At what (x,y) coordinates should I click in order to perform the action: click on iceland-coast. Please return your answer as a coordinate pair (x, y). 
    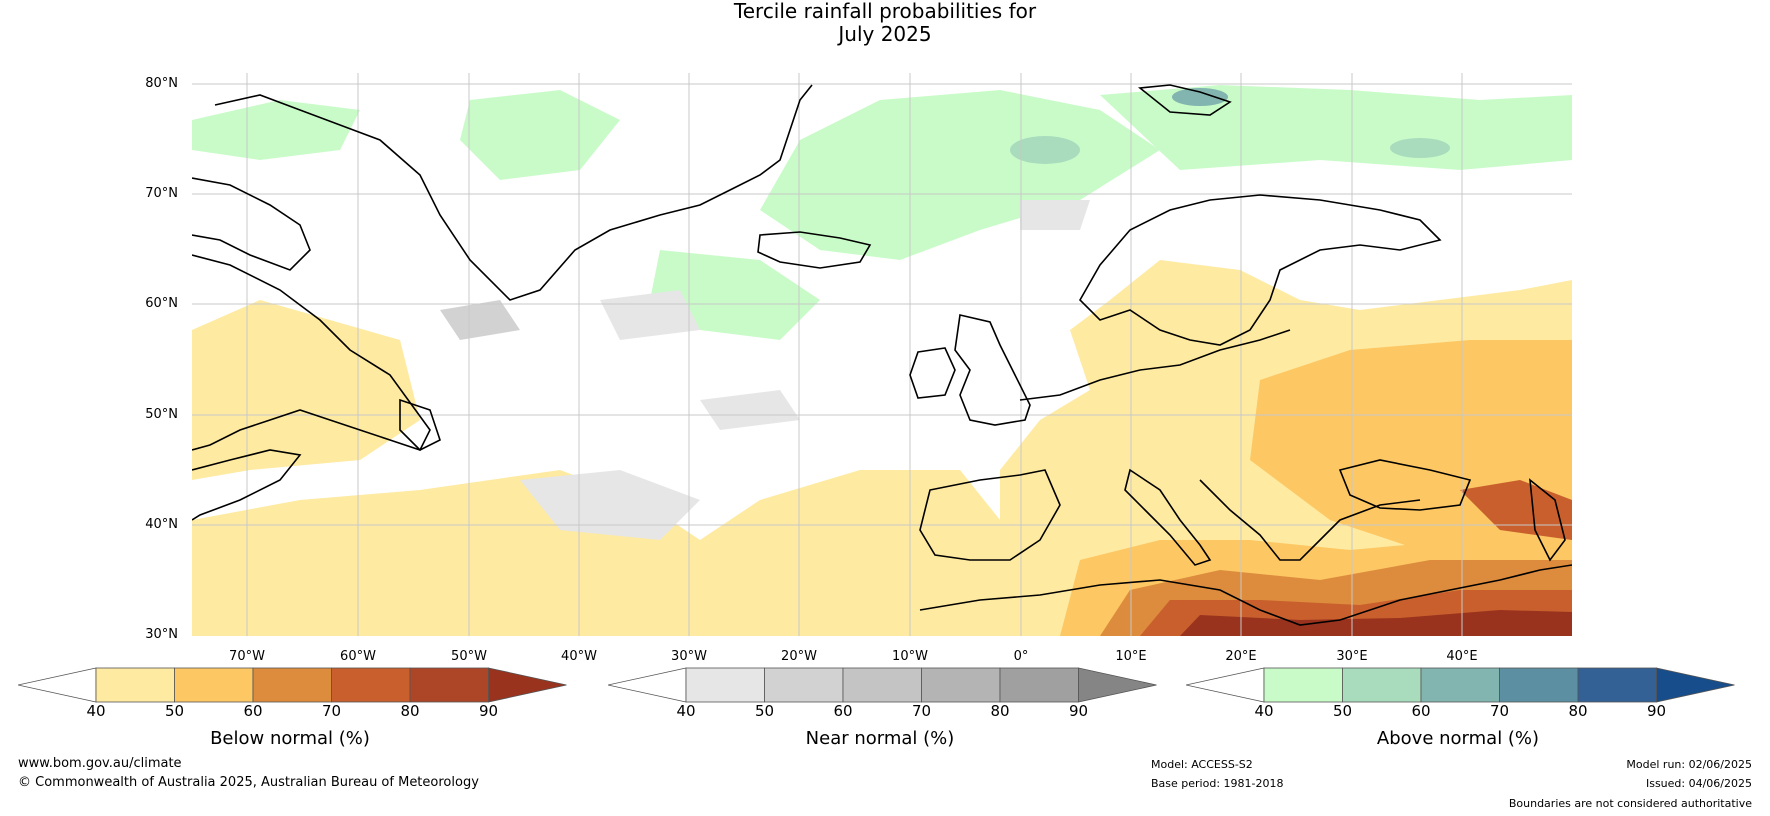
    Looking at the image, I should click on (814, 250).